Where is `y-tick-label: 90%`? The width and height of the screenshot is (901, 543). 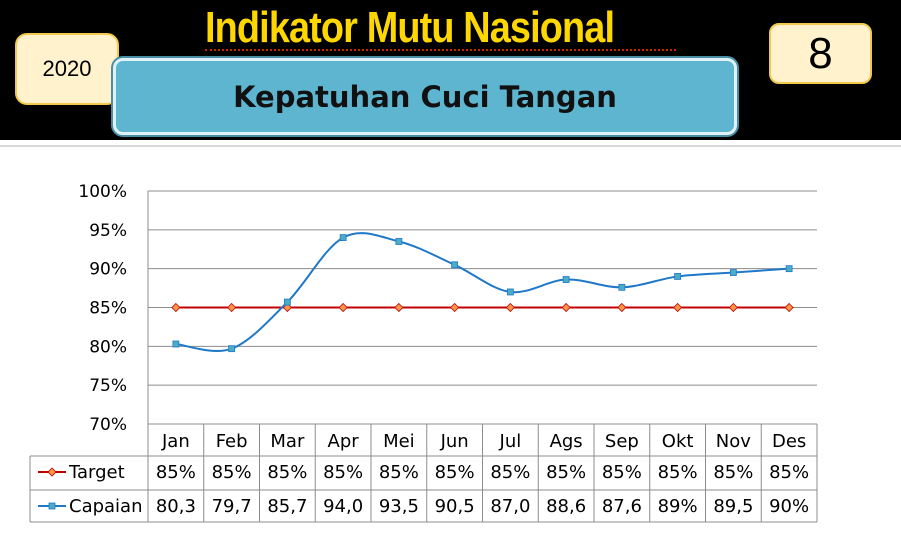 y-tick-label: 90% is located at coordinates (108, 270).